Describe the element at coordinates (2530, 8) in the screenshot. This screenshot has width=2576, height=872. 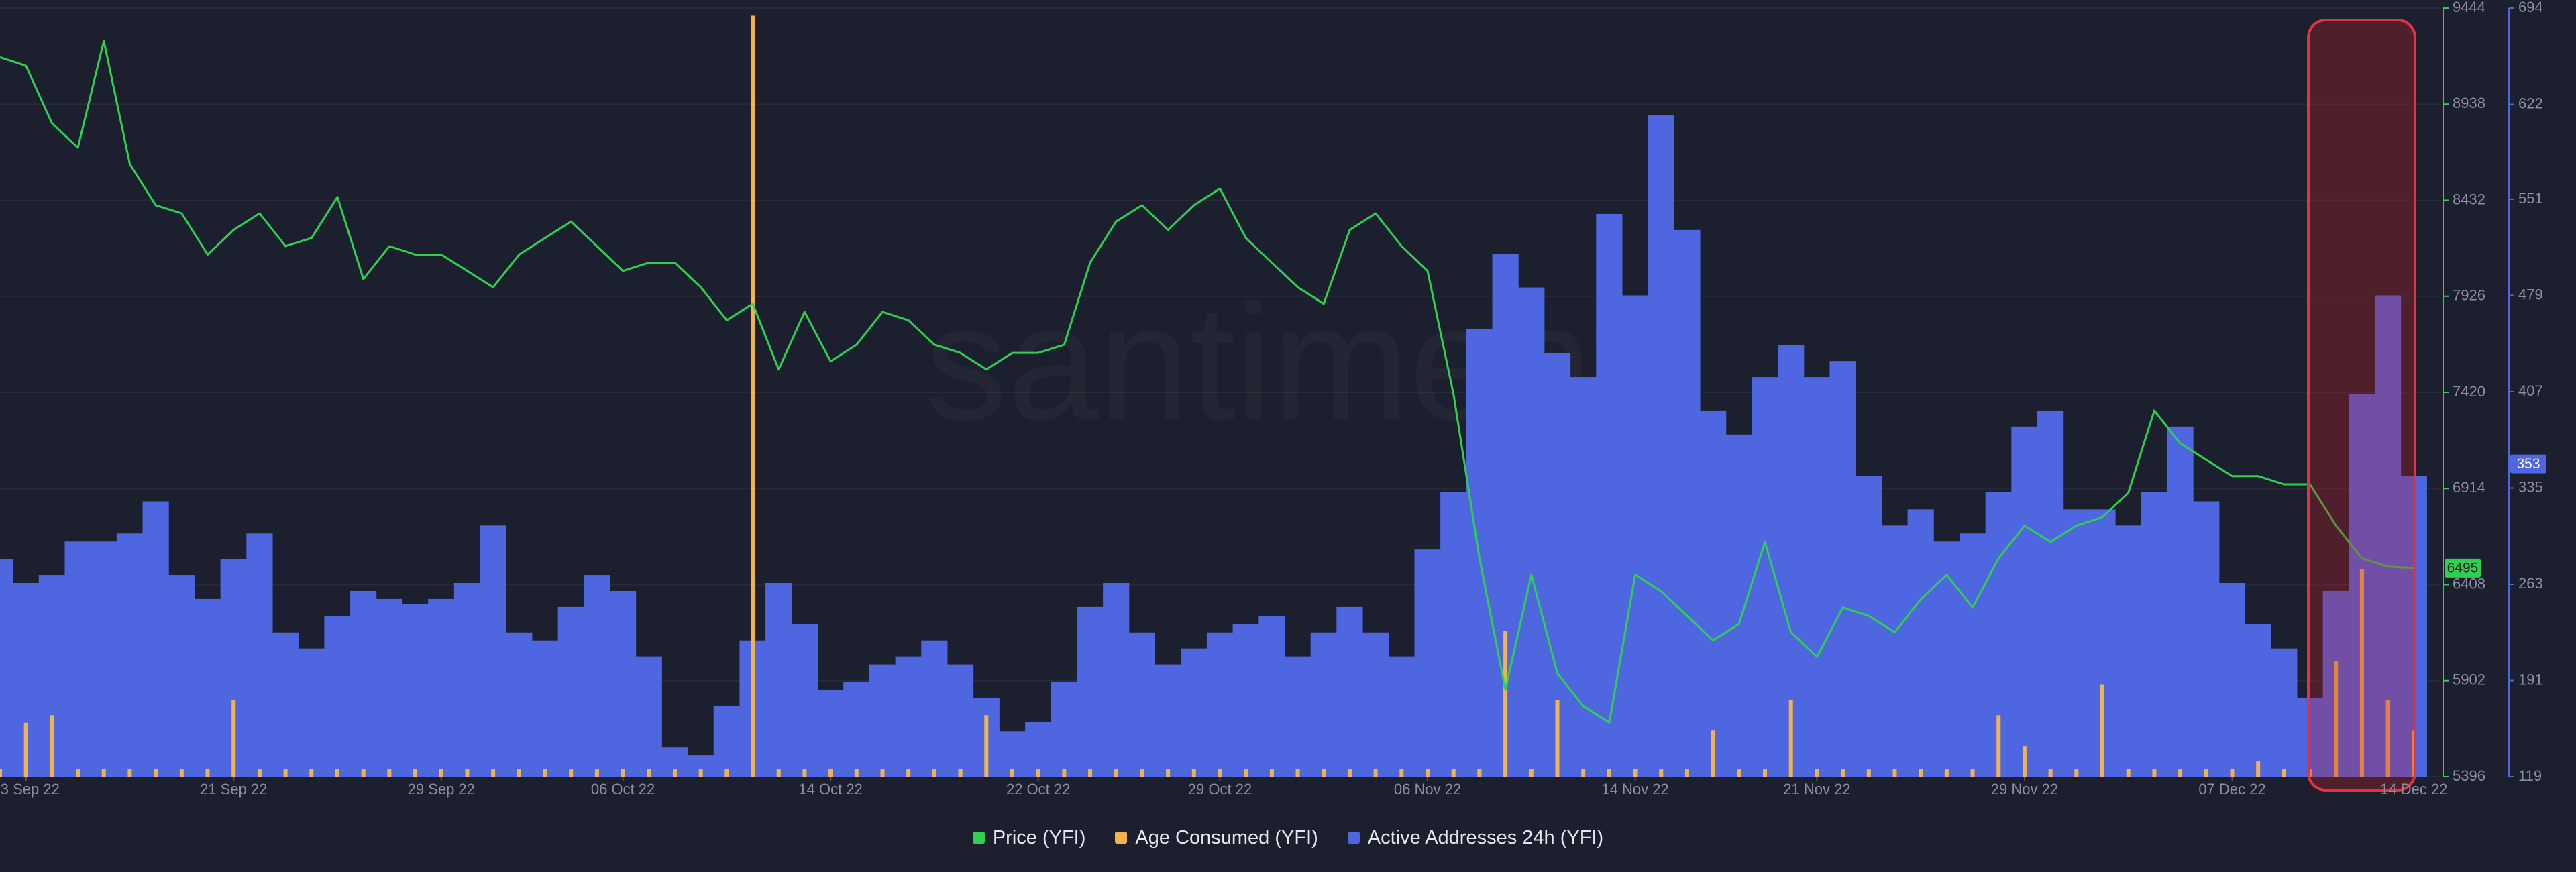
I see `y2-tick-label: 694` at that location.